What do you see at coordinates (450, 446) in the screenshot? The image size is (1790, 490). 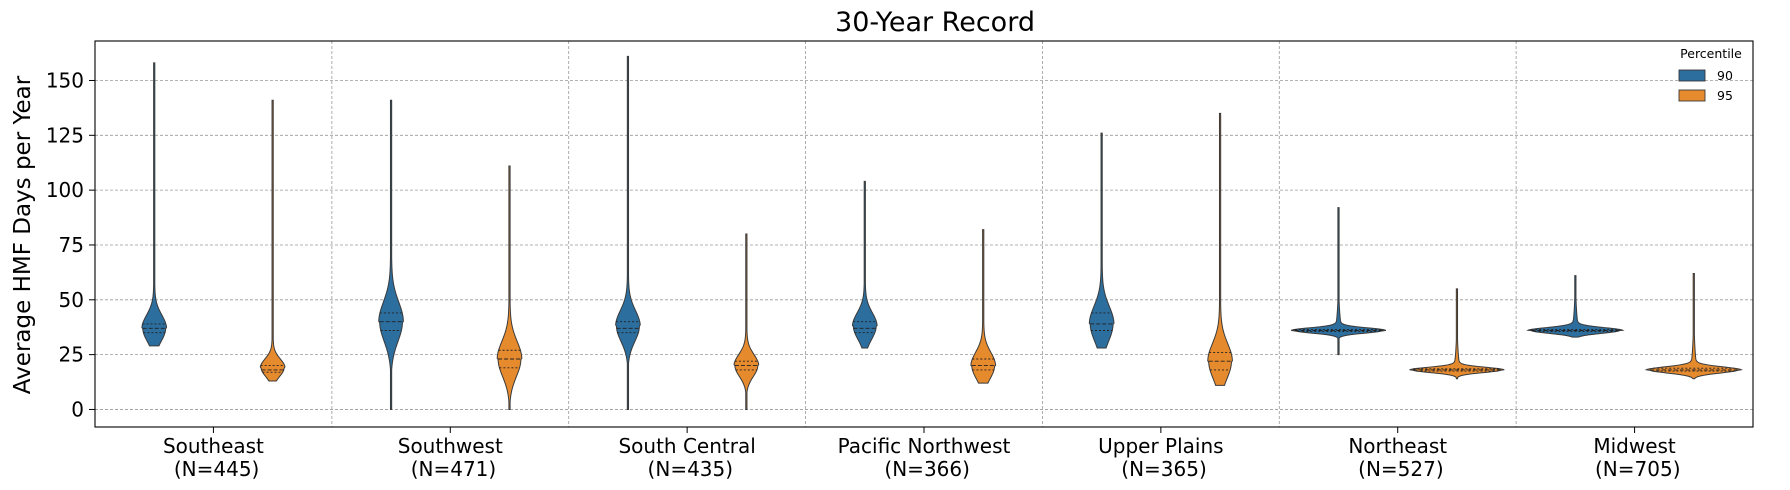 I see `x-tick-label-line: Southwest` at bounding box center [450, 446].